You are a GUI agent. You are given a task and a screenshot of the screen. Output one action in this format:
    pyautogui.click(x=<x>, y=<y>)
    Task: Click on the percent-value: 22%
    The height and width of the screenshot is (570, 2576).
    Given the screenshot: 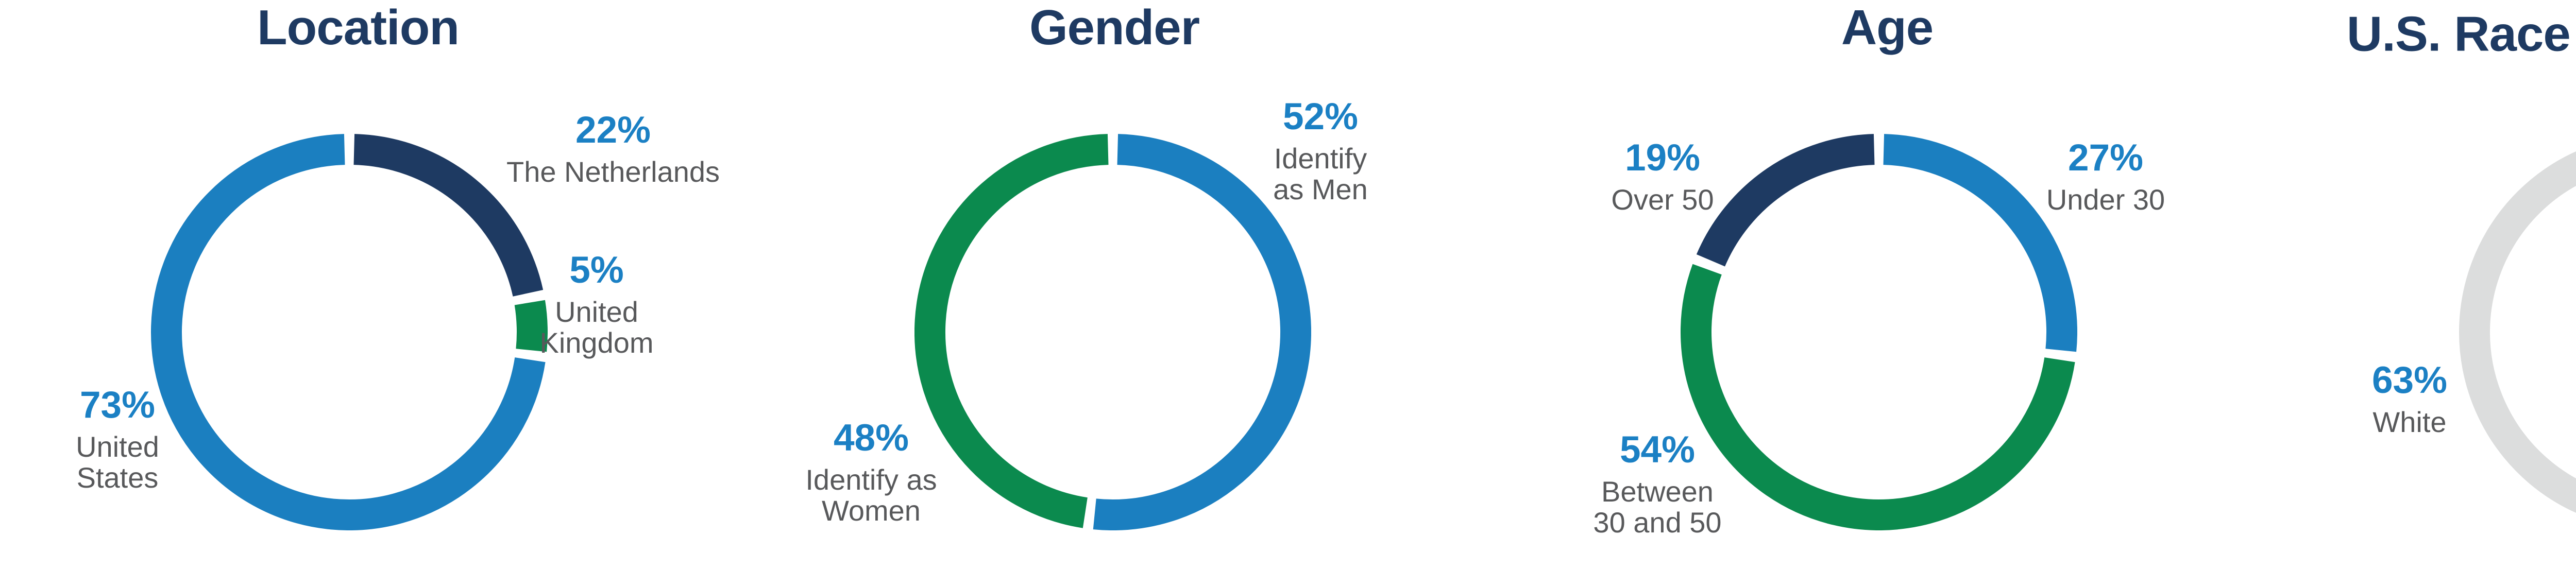 What is the action you would take?
    pyautogui.click(x=613, y=130)
    